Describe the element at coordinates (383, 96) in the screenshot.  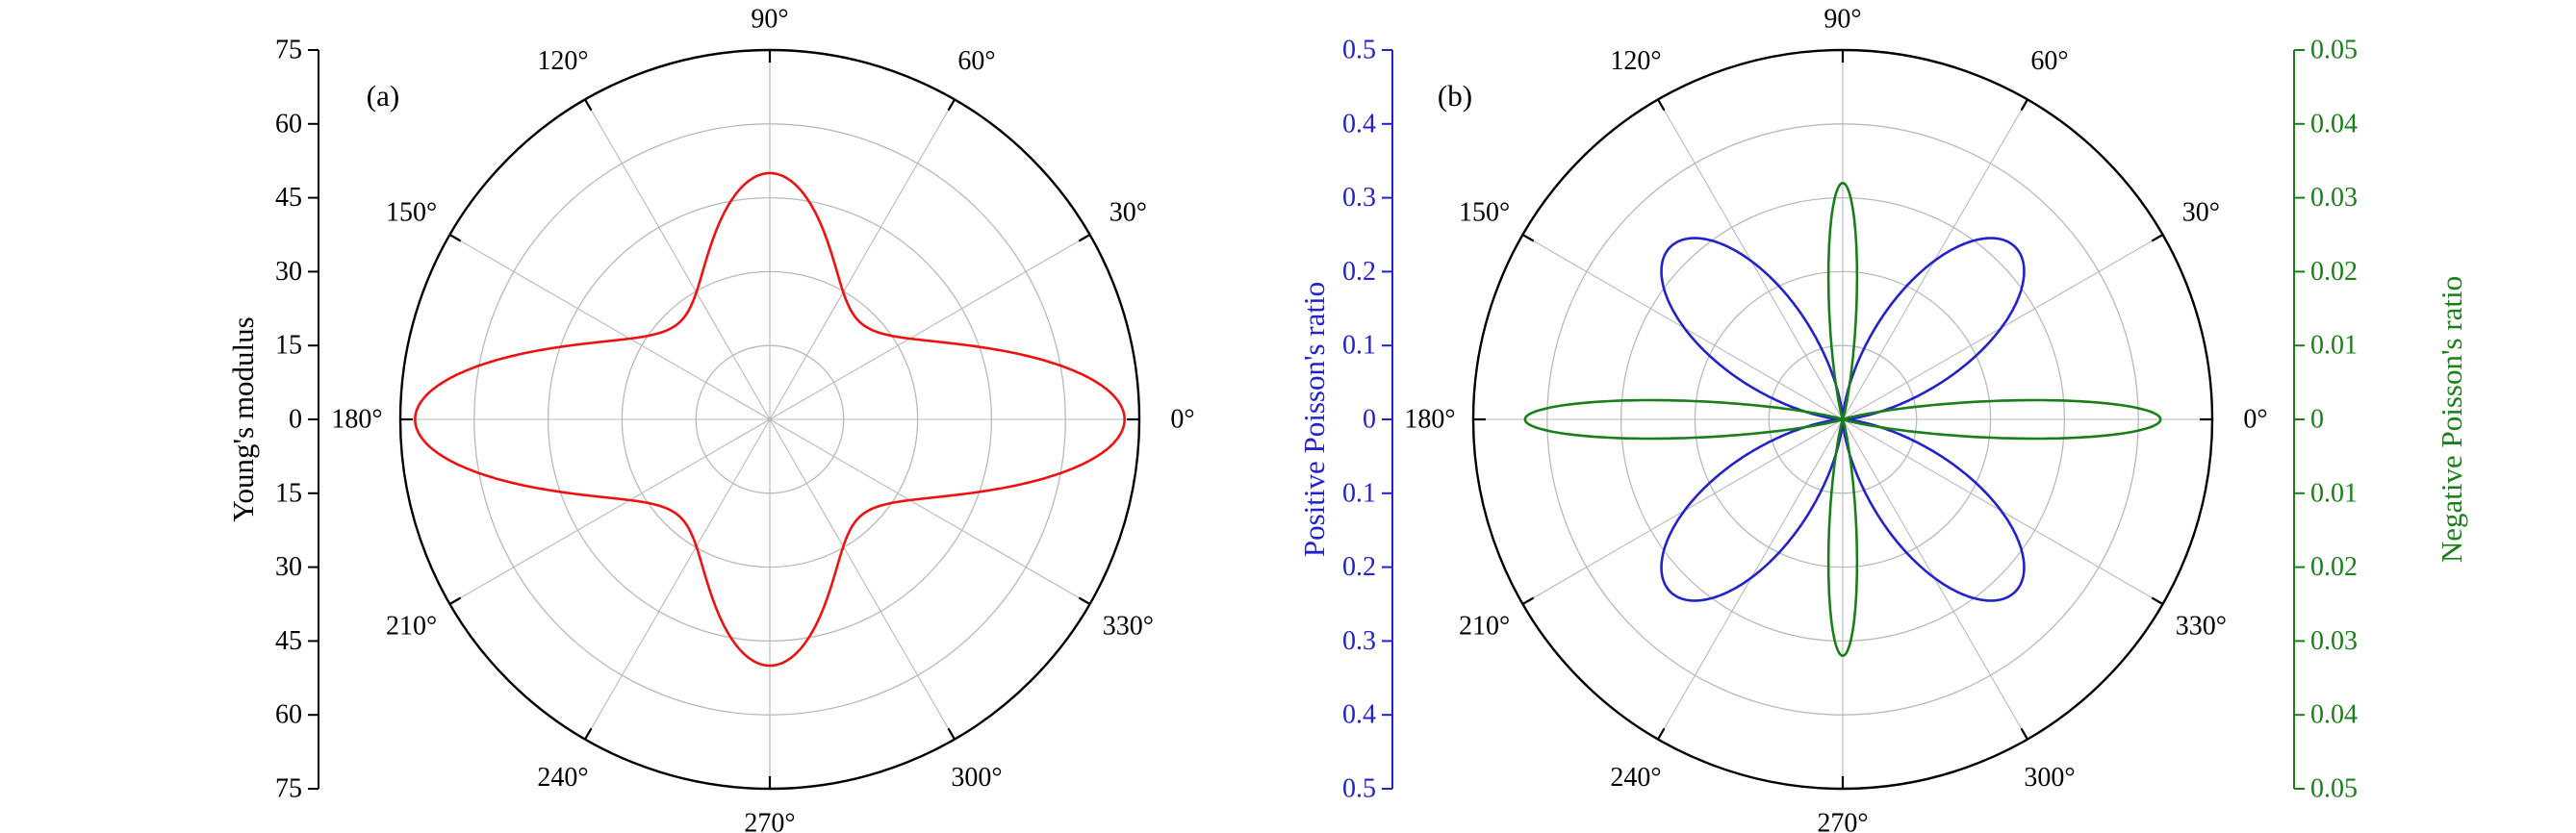
I see `panel-a-label: (a)` at that location.